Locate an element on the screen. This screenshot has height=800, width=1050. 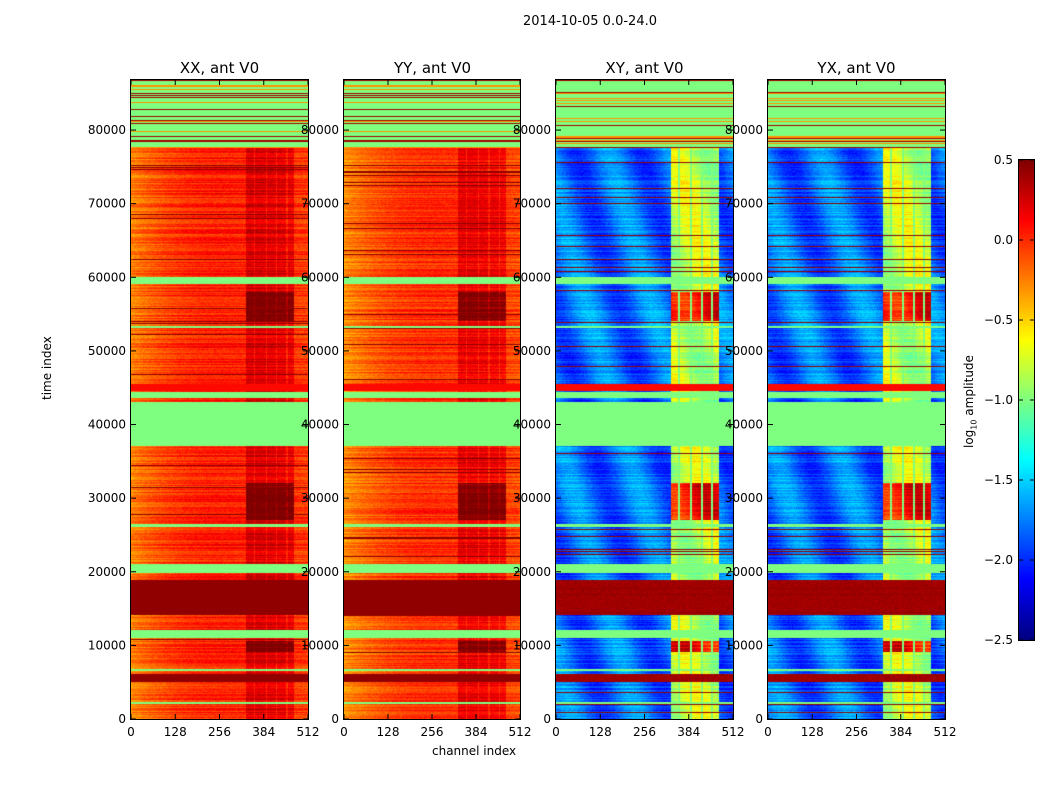
colorbar-tick-label: 0.0 is located at coordinates (1003, 240).